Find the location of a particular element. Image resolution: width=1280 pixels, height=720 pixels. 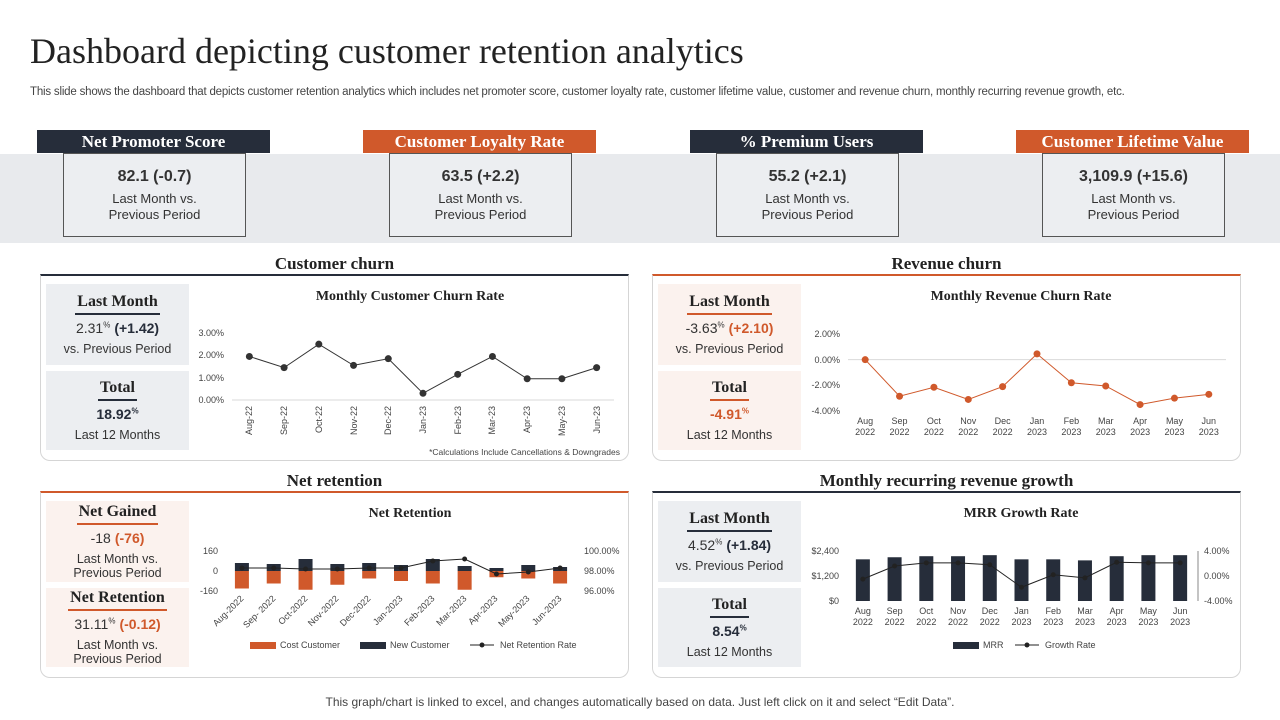

x-tick-label: Sep 2022 is located at coordinates (899, 426).